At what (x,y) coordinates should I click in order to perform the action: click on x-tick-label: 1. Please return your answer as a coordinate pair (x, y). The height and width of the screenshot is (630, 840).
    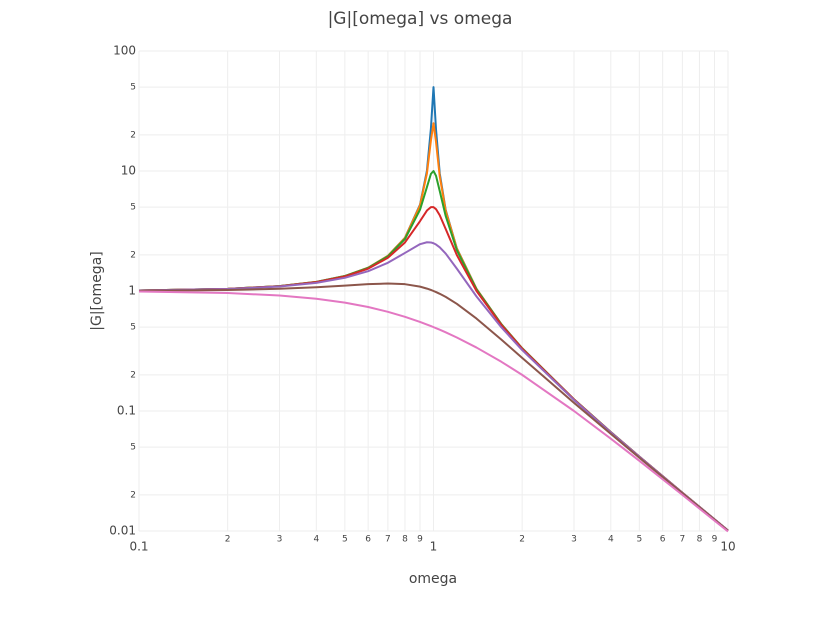
    Looking at the image, I should click on (434, 547).